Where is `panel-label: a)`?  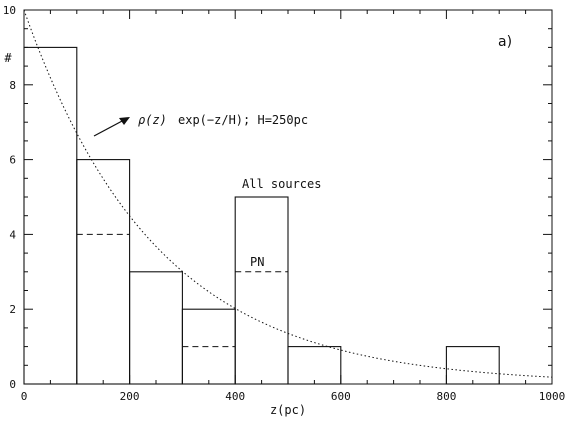
panel-label: a) is located at coordinates (505, 42).